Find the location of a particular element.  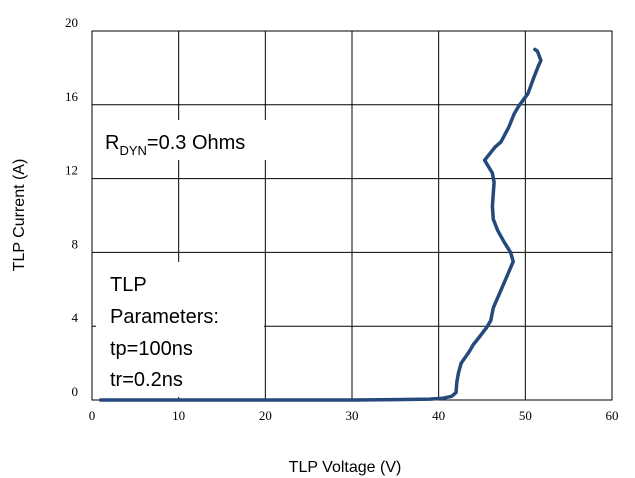

y-tick-label: 4 is located at coordinates (75, 317).